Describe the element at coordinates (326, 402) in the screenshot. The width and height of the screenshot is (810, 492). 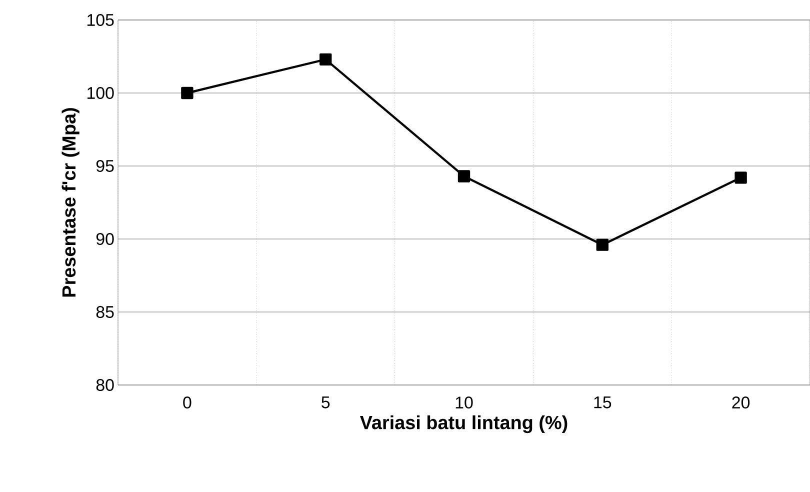
I see `x-tick-label: 5` at that location.